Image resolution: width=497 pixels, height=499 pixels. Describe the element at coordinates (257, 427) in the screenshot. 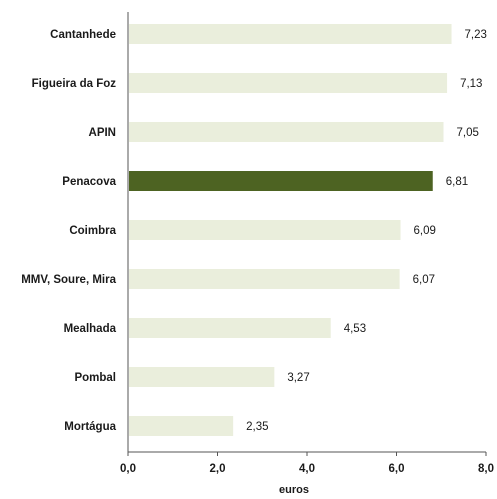

I see `value-label-mortagua: 2,35` at that location.